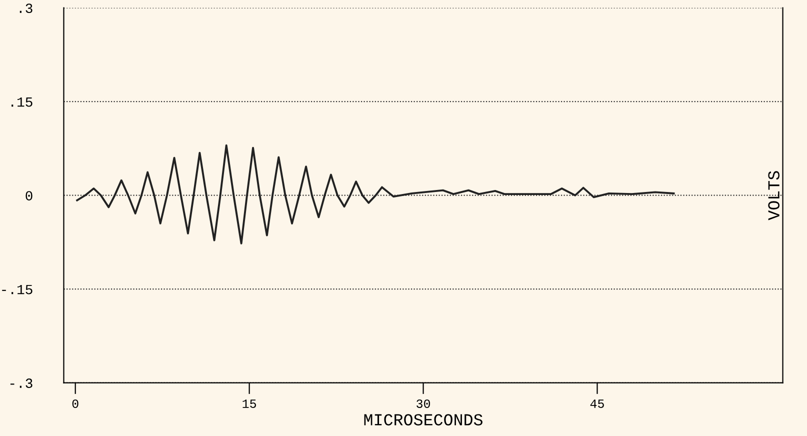  I want to click on y-tick-label: 0, so click(29, 195).